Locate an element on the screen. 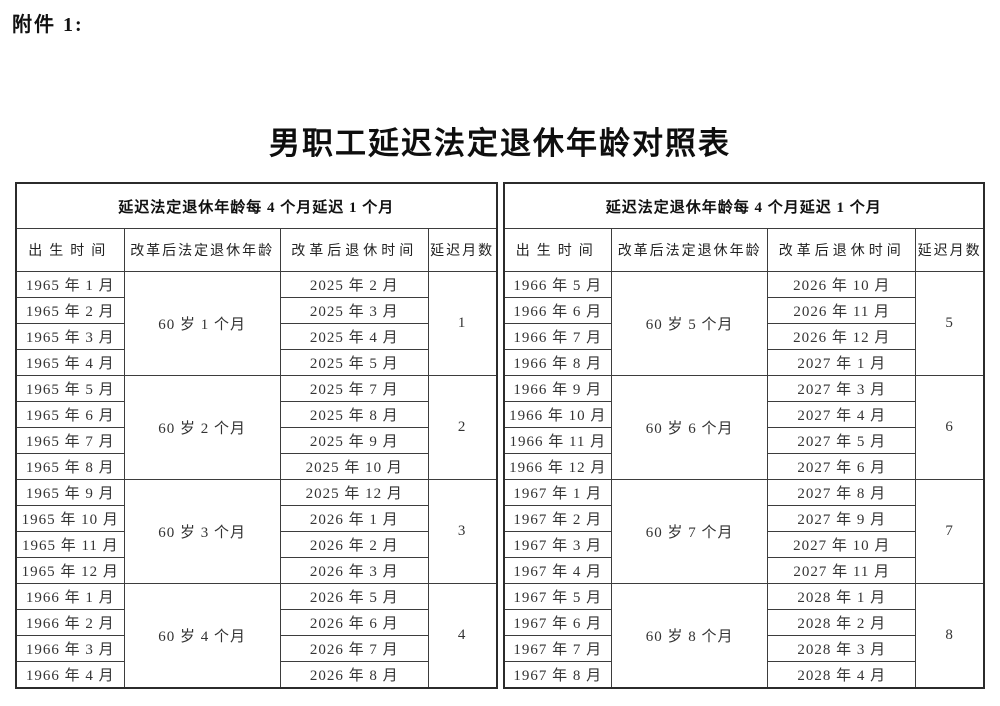 This screenshot has width=1000, height=706. birth-cell: 1965 年 12 月 is located at coordinates (70, 570).